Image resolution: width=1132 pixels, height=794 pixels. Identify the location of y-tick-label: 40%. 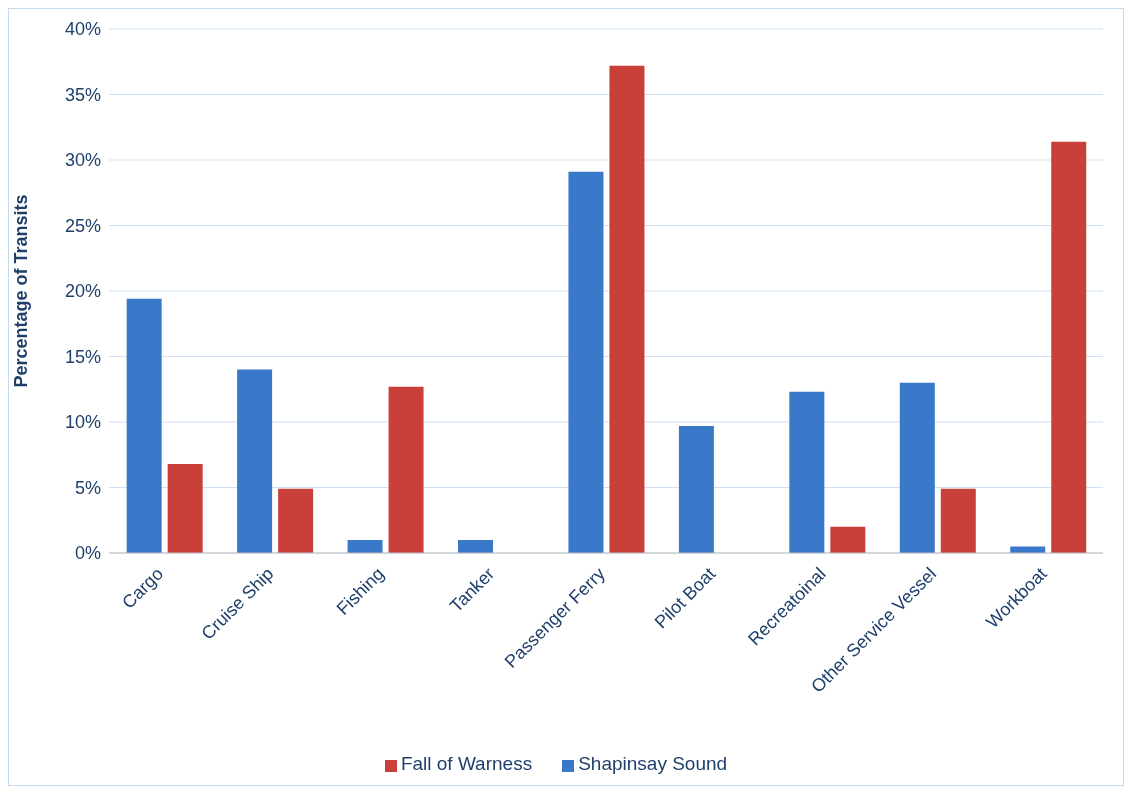
(82, 29).